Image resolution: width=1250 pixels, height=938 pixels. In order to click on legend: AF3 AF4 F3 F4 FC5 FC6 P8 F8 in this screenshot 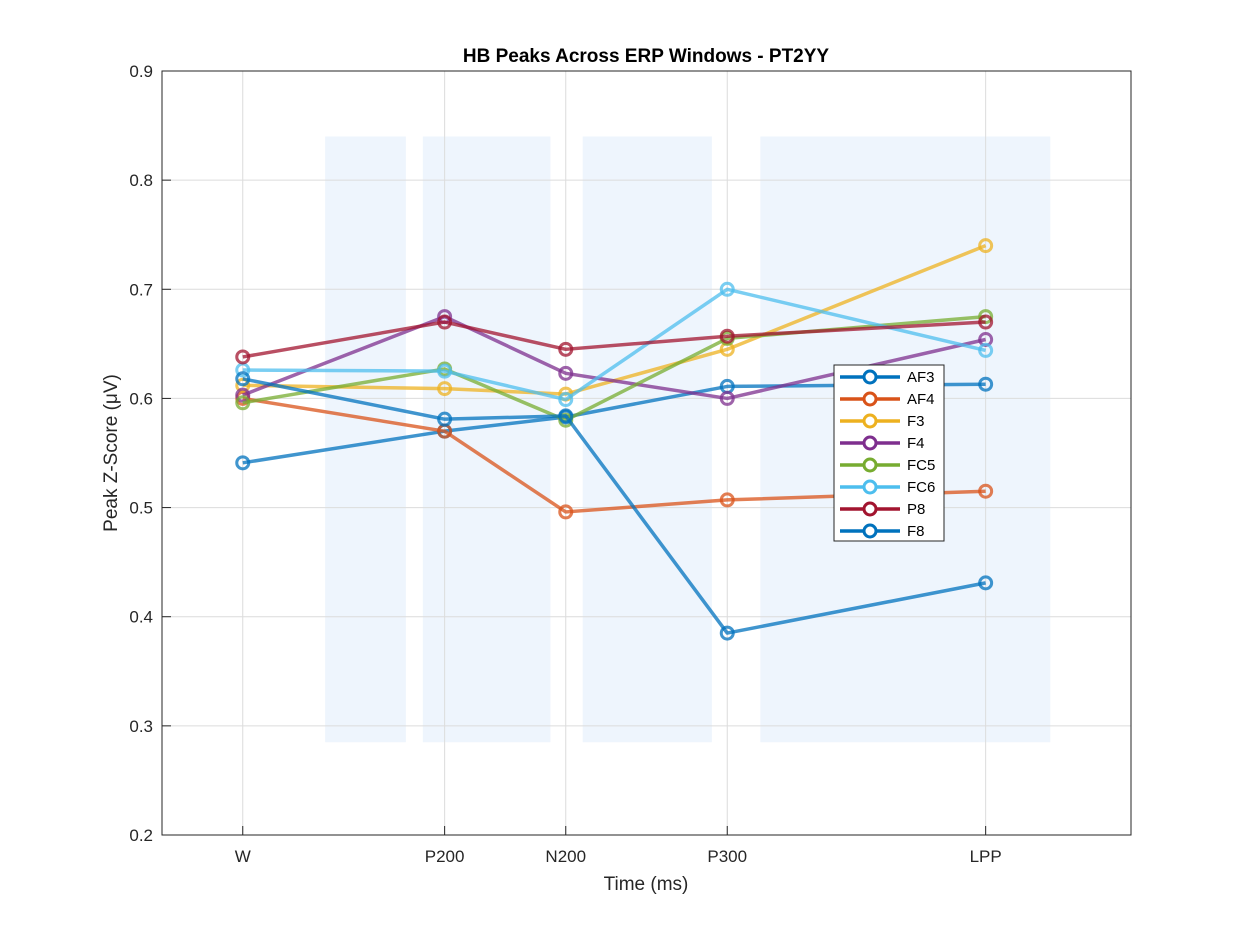, I will do `click(889, 453)`.